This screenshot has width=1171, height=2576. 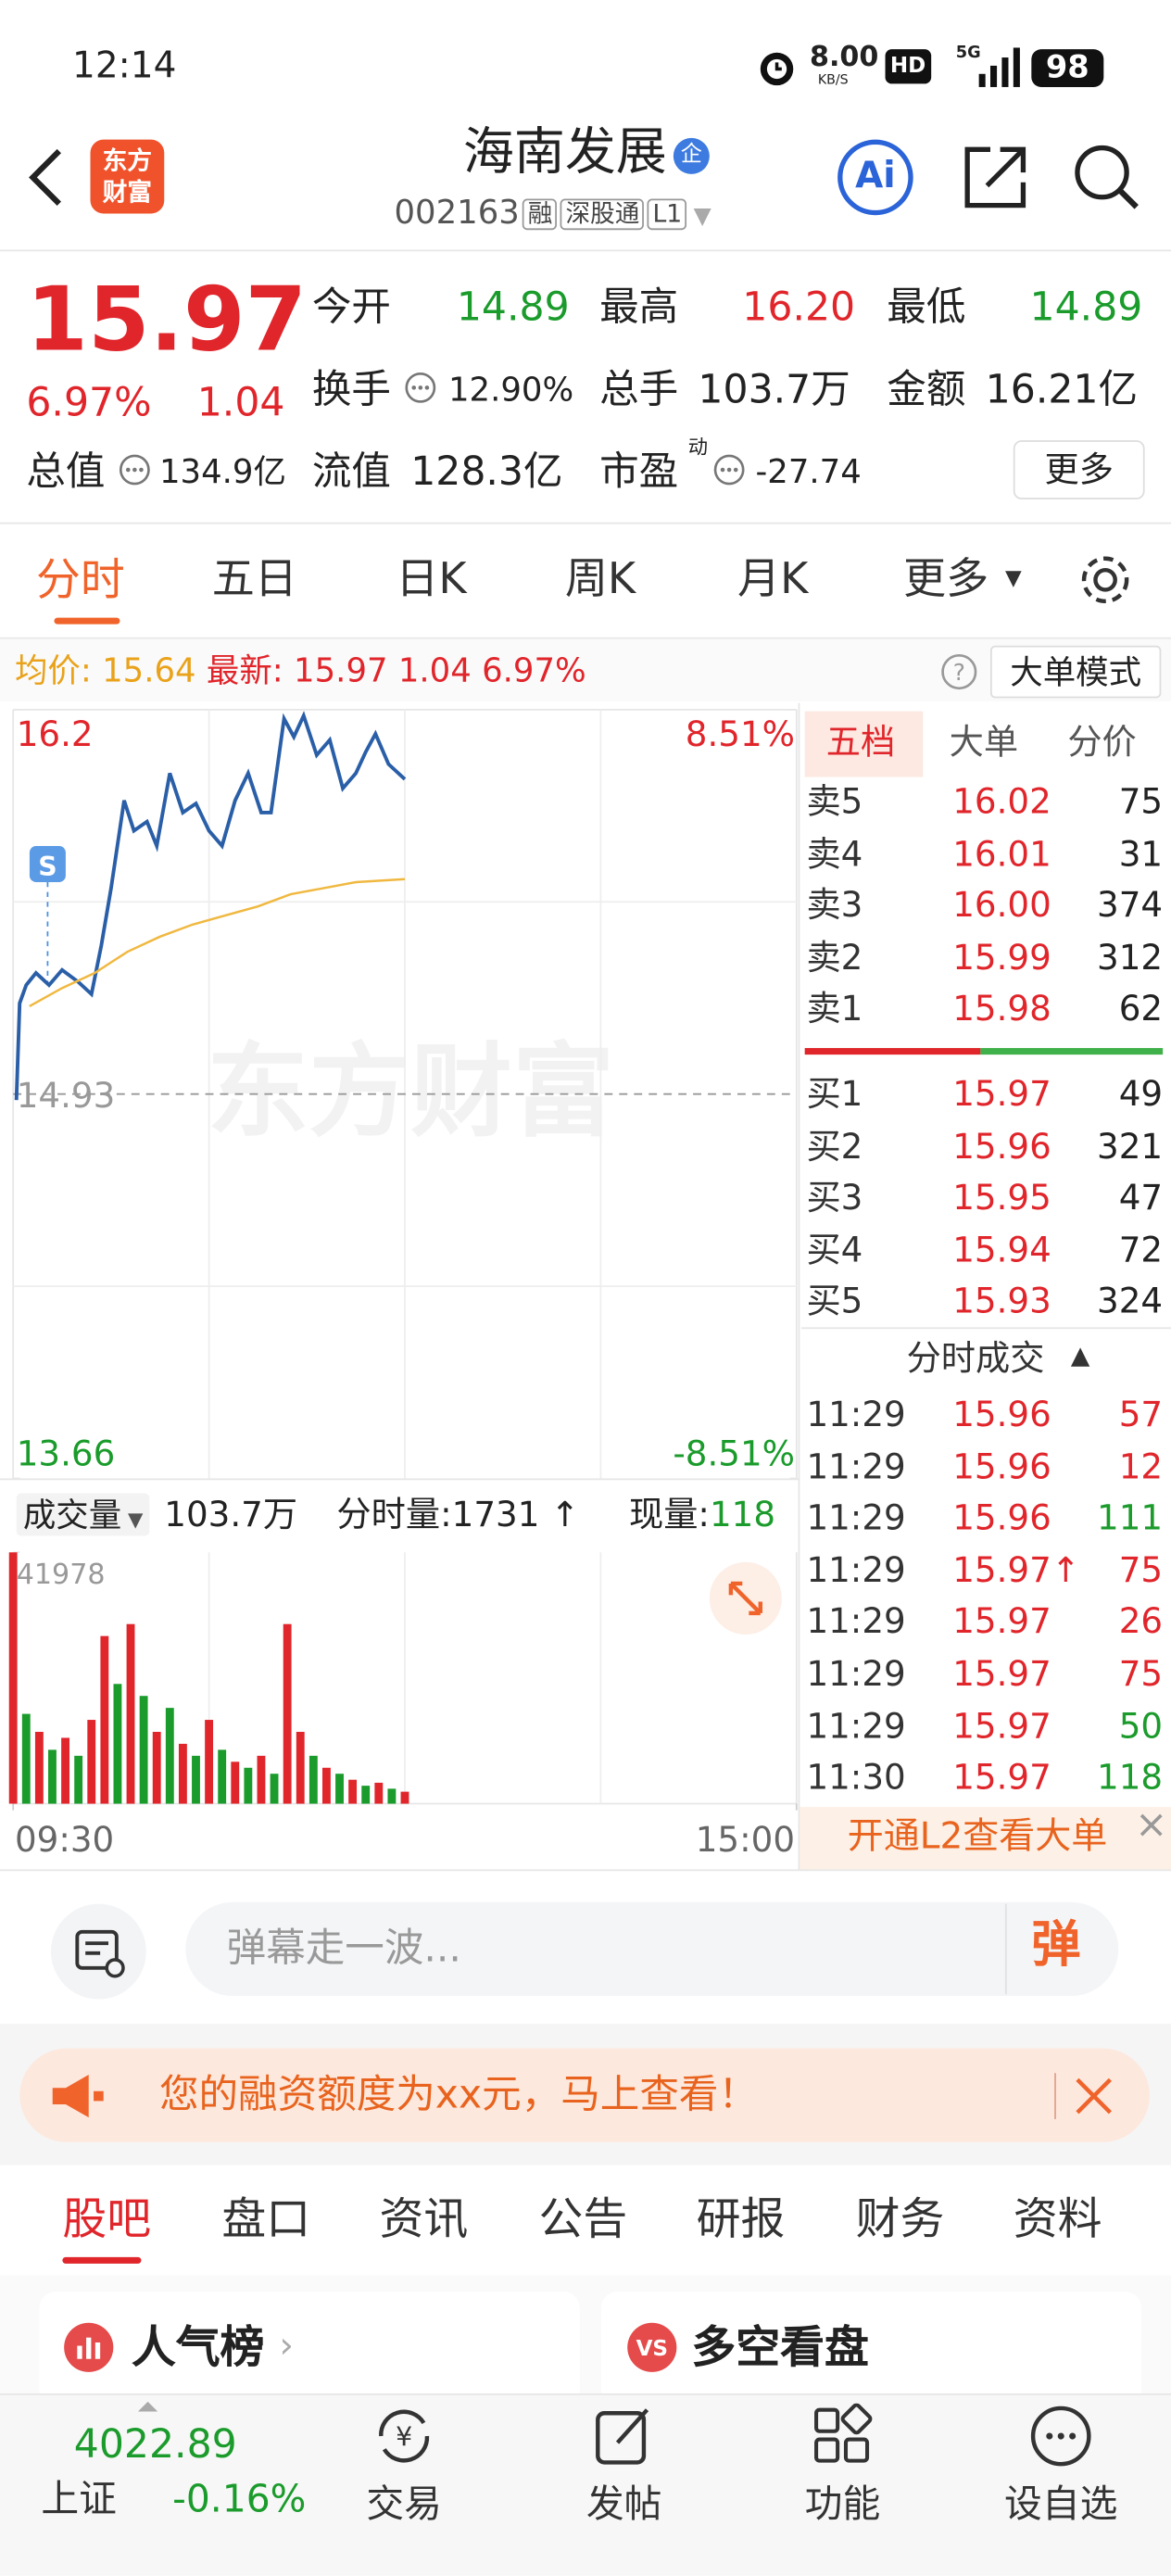 I want to click on buy-volume: 49, so click(x=1141, y=1094).